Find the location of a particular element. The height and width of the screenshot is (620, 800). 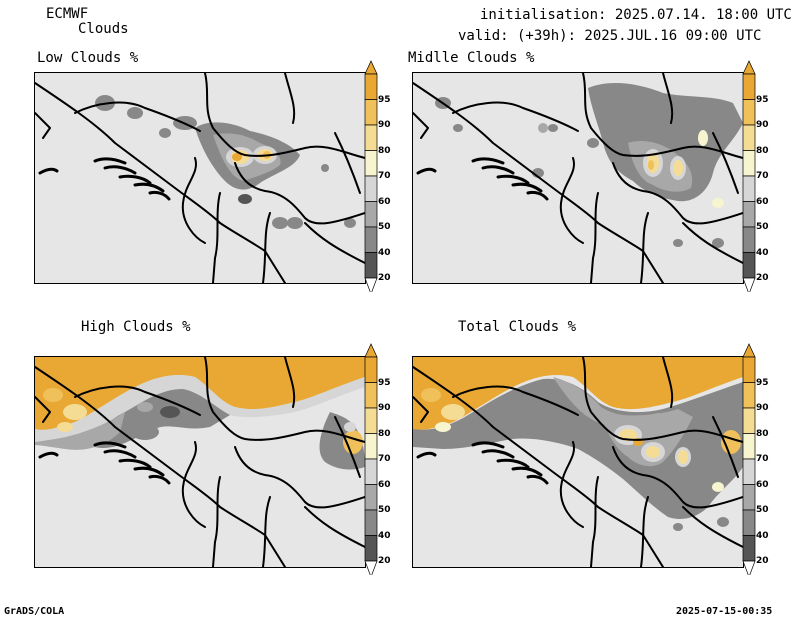

panel-title-total: Total Clouds % is located at coordinates (517, 327).